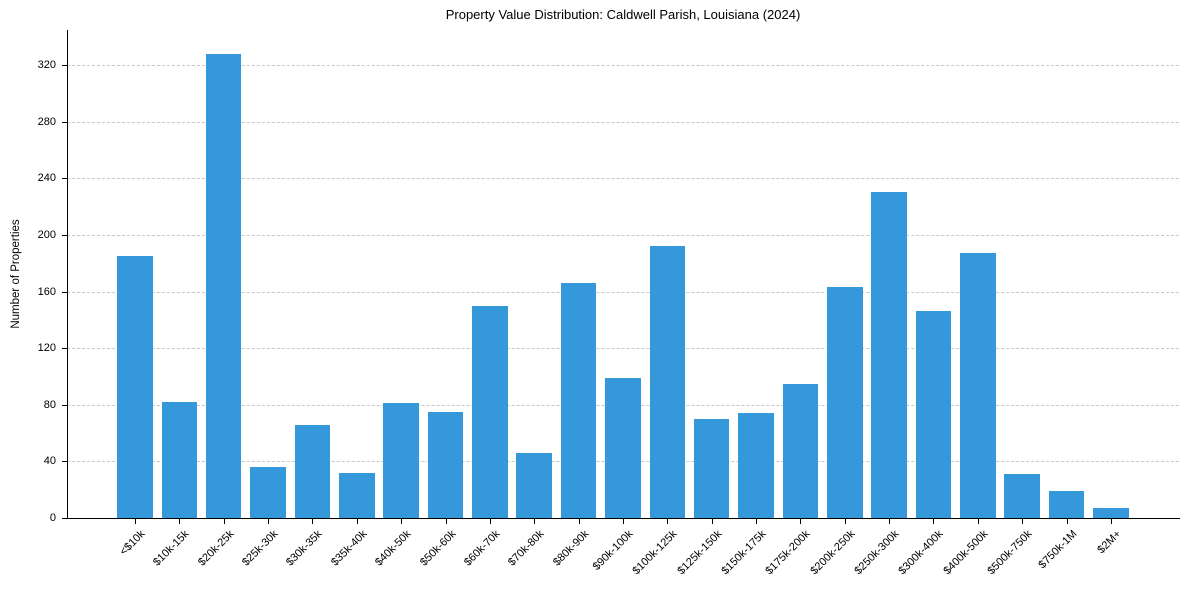 This screenshot has height=590, width=1189. I want to click on x-tick-label: $400k-500k, so click(966, 553).